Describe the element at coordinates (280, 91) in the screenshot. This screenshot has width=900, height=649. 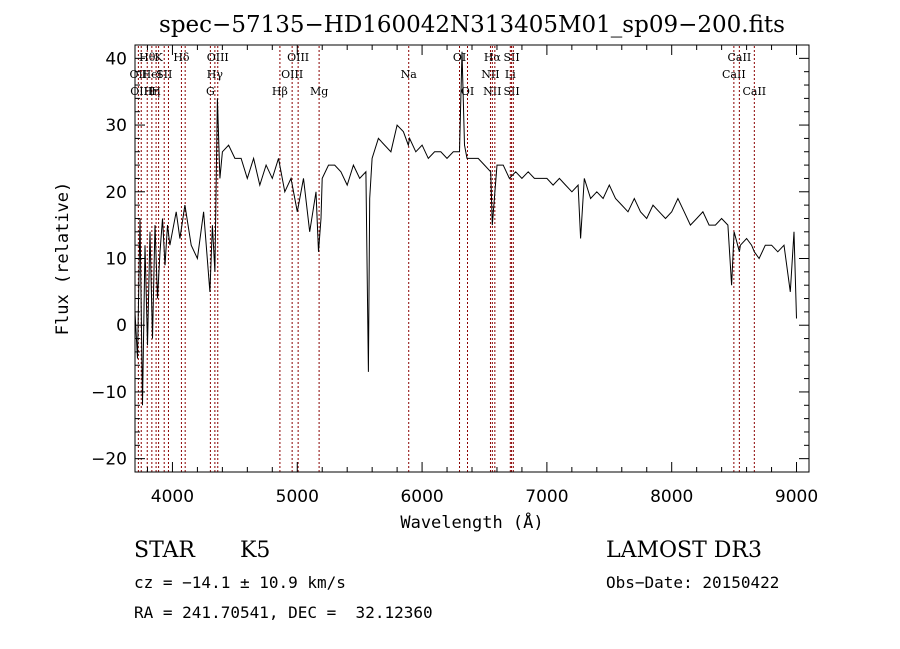
I see `line-marker-label: Hβ` at that location.